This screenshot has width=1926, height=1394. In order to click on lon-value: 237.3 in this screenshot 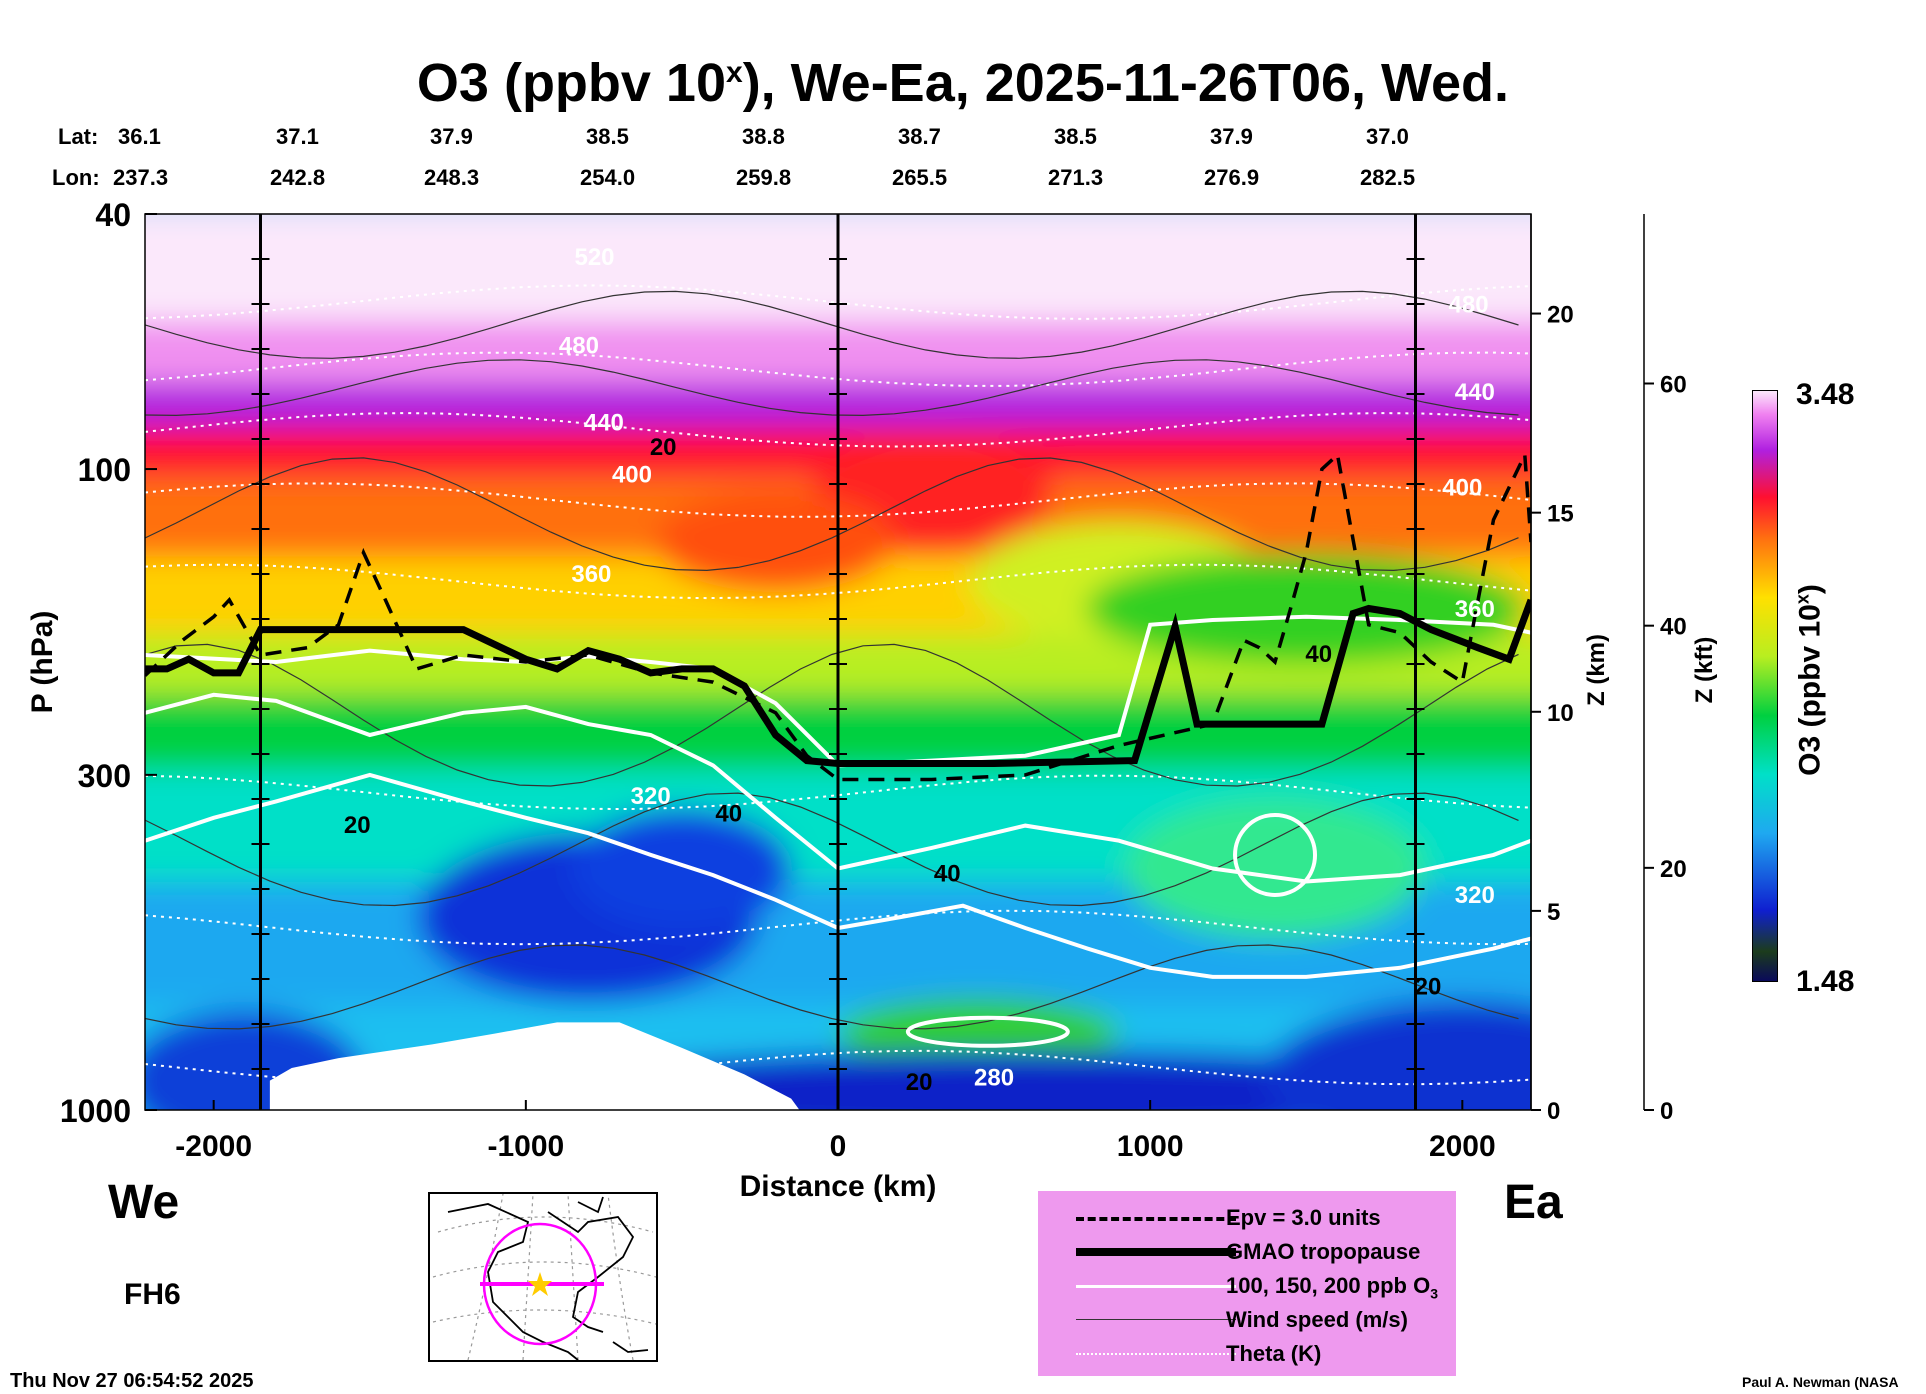, I will do `click(141, 177)`.